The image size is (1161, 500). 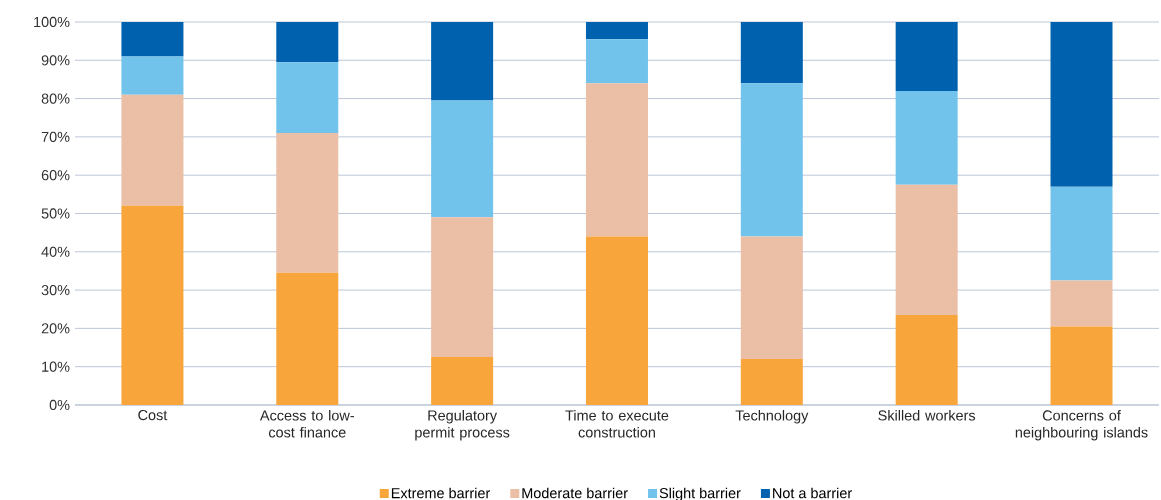 I want to click on x-tick-label: Time to execute construction, so click(x=617, y=424).